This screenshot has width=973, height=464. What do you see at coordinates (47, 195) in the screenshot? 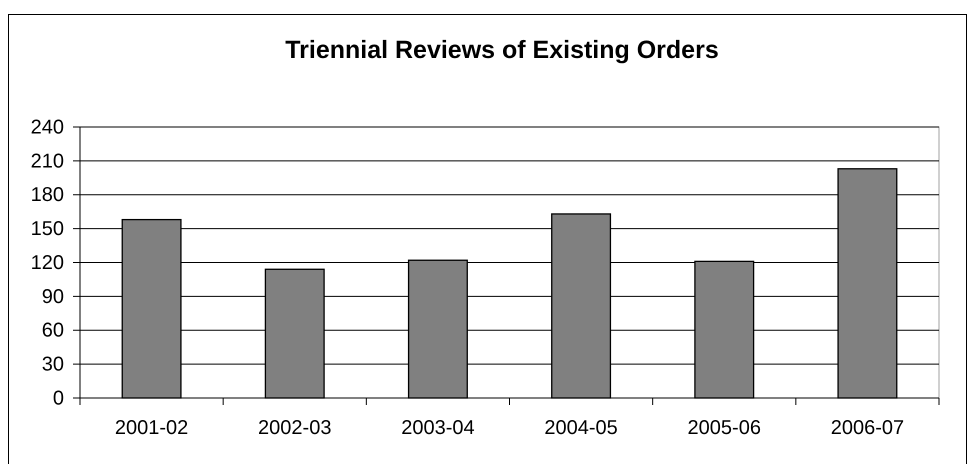
I see `y-tick-label: 180` at bounding box center [47, 195].